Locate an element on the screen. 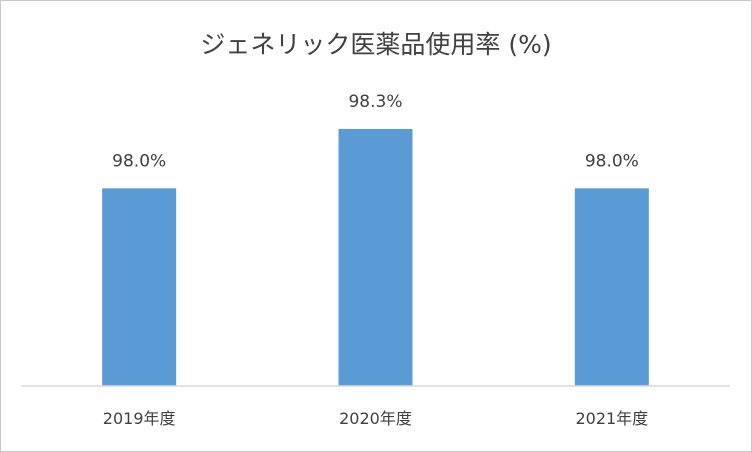  data-labels-group: 98.0% 98.3% 98.0% is located at coordinates (375, 131).